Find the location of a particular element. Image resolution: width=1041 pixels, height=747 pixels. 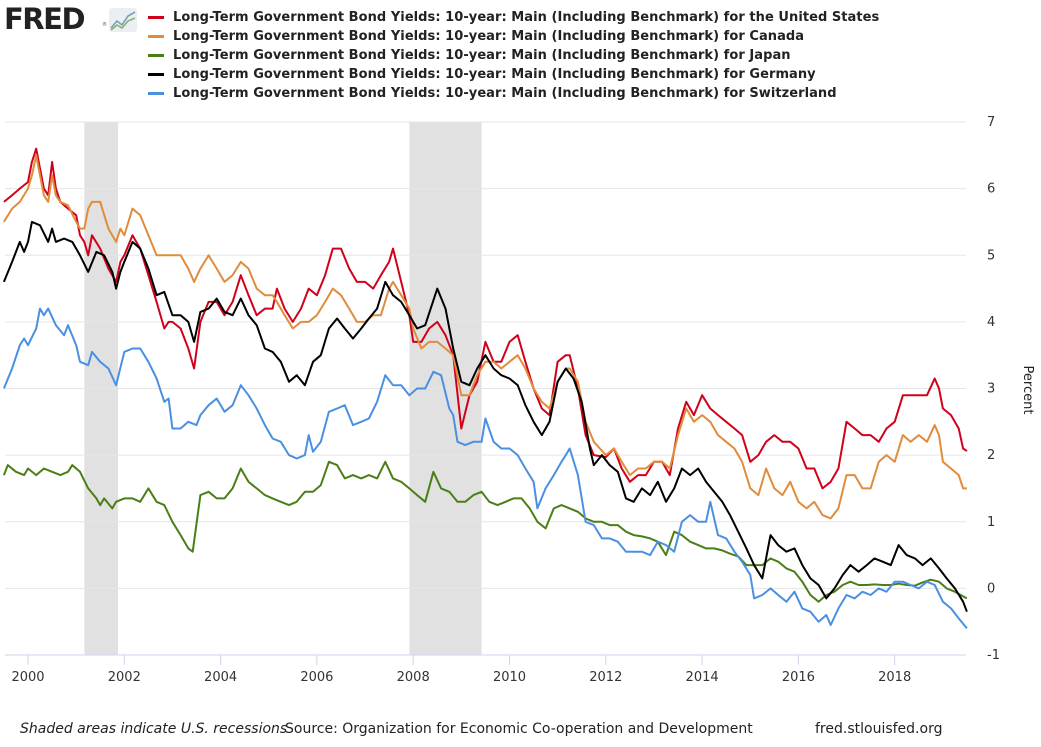

y-tick-label: 0 is located at coordinates (991, 588).